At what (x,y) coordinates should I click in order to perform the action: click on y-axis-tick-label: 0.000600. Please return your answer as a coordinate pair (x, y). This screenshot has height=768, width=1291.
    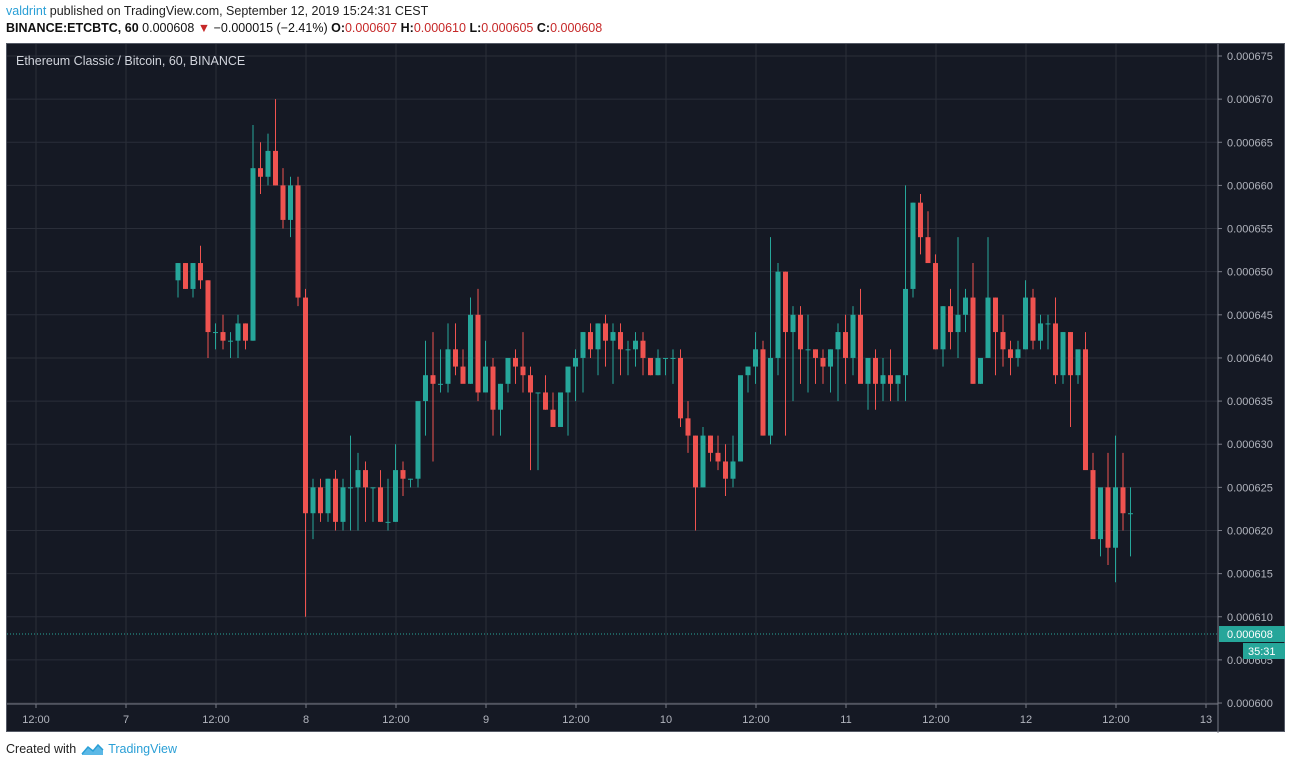
    Looking at the image, I should click on (1250, 704).